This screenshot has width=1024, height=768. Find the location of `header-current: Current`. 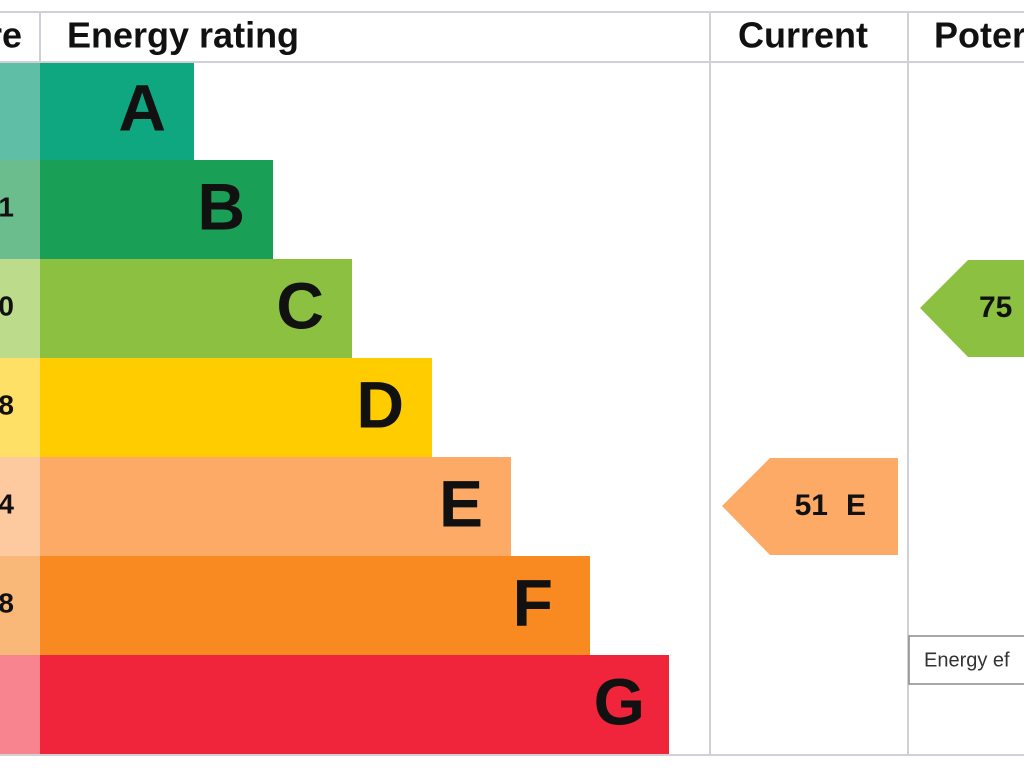

header-current: Current is located at coordinates (803, 35).